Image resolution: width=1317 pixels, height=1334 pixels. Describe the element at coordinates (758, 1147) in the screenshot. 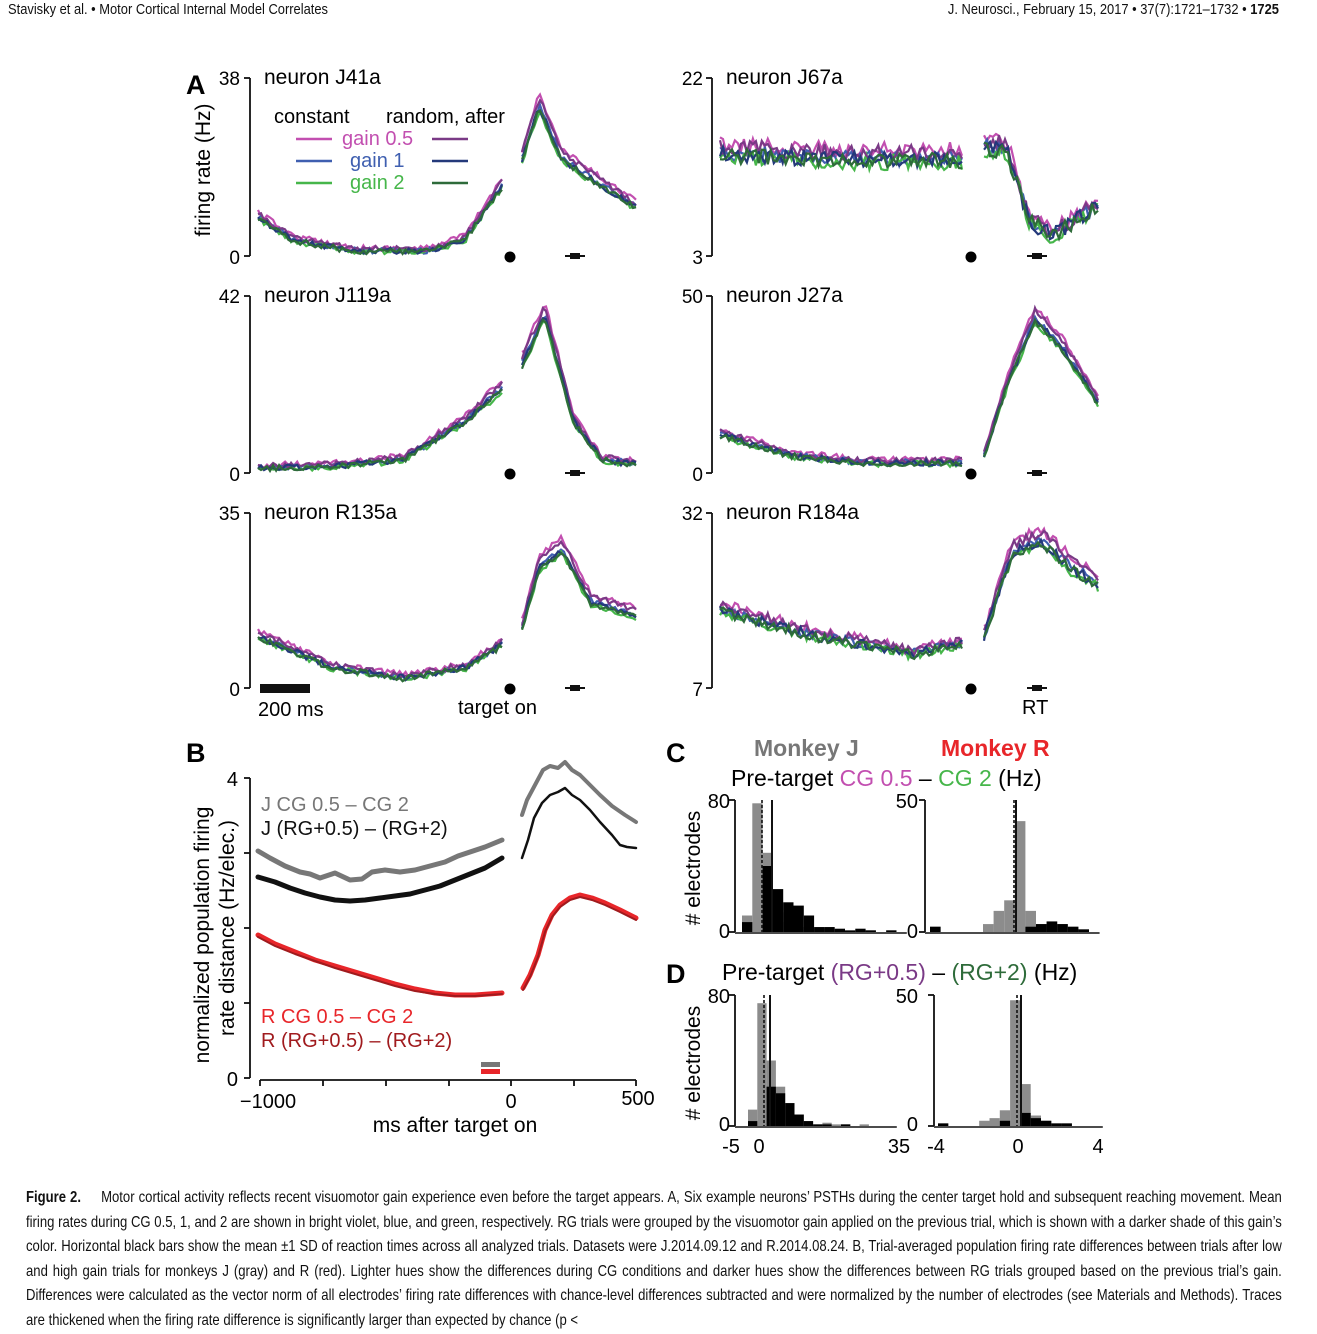

I see `panel-d-left-xtick-0: 0` at that location.